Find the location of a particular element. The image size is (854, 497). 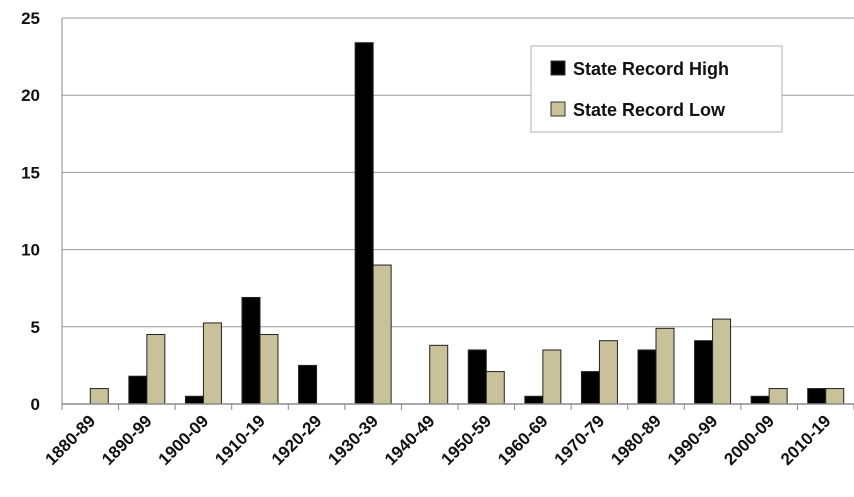

y-tick-label: 20 is located at coordinates (30, 95).